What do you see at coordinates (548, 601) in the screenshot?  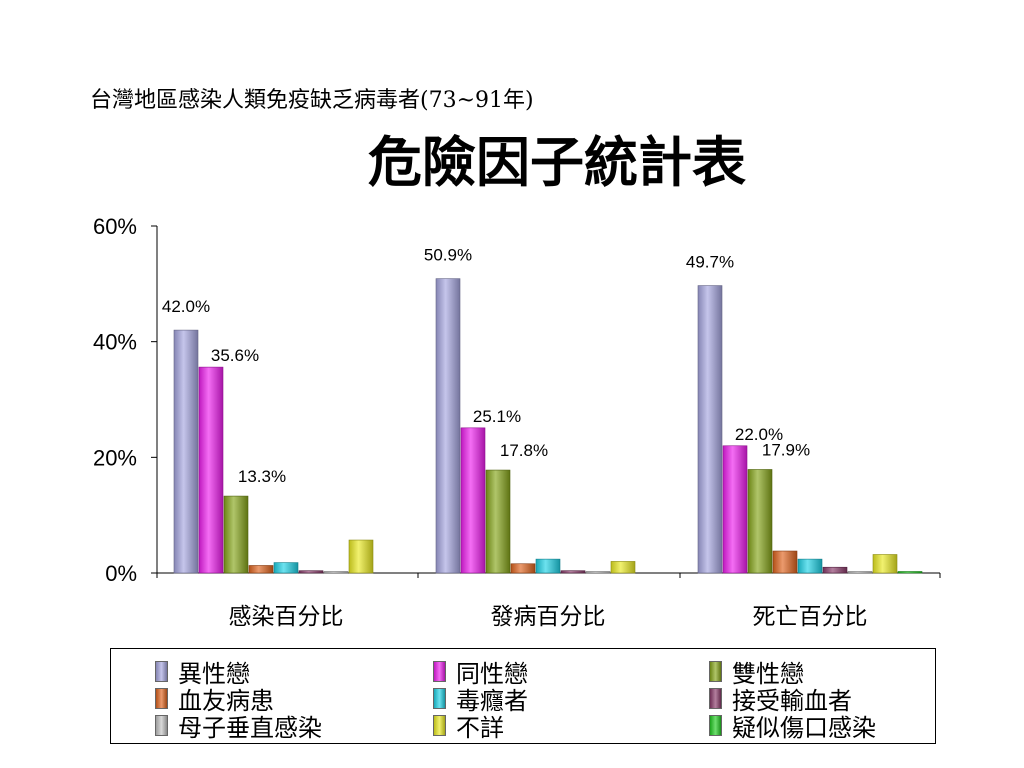 I see `x-axis: 感染百分比 發病百分比 死亡百分比` at bounding box center [548, 601].